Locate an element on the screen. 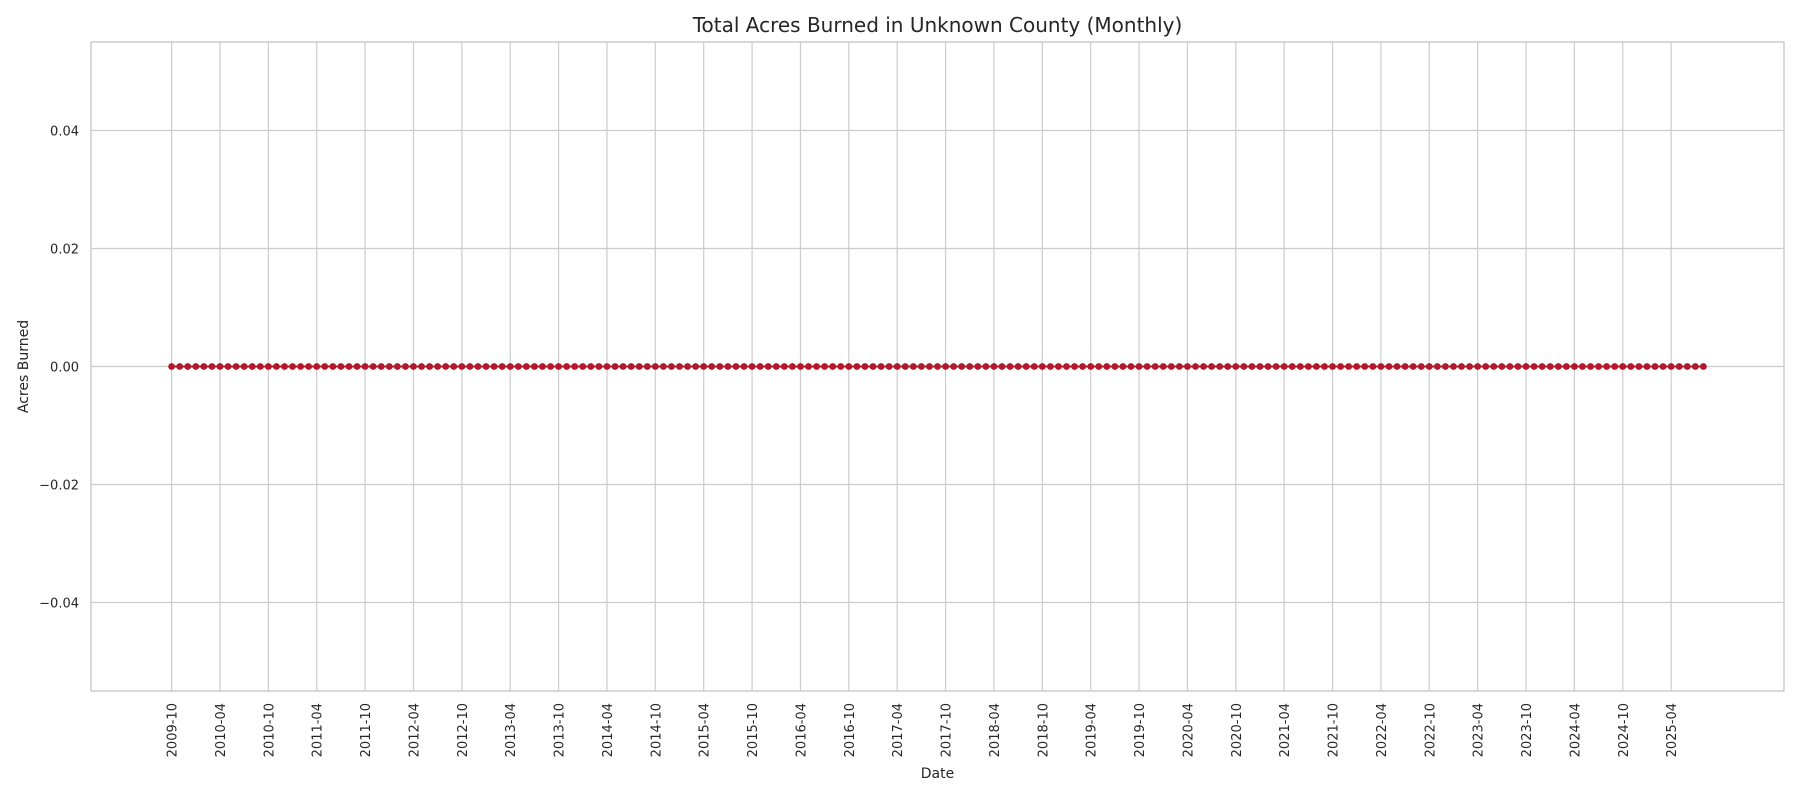 Image resolution: width=1800 pixels, height=800 pixels. x-tick-label: 2022-04 is located at coordinates (1382, 730).